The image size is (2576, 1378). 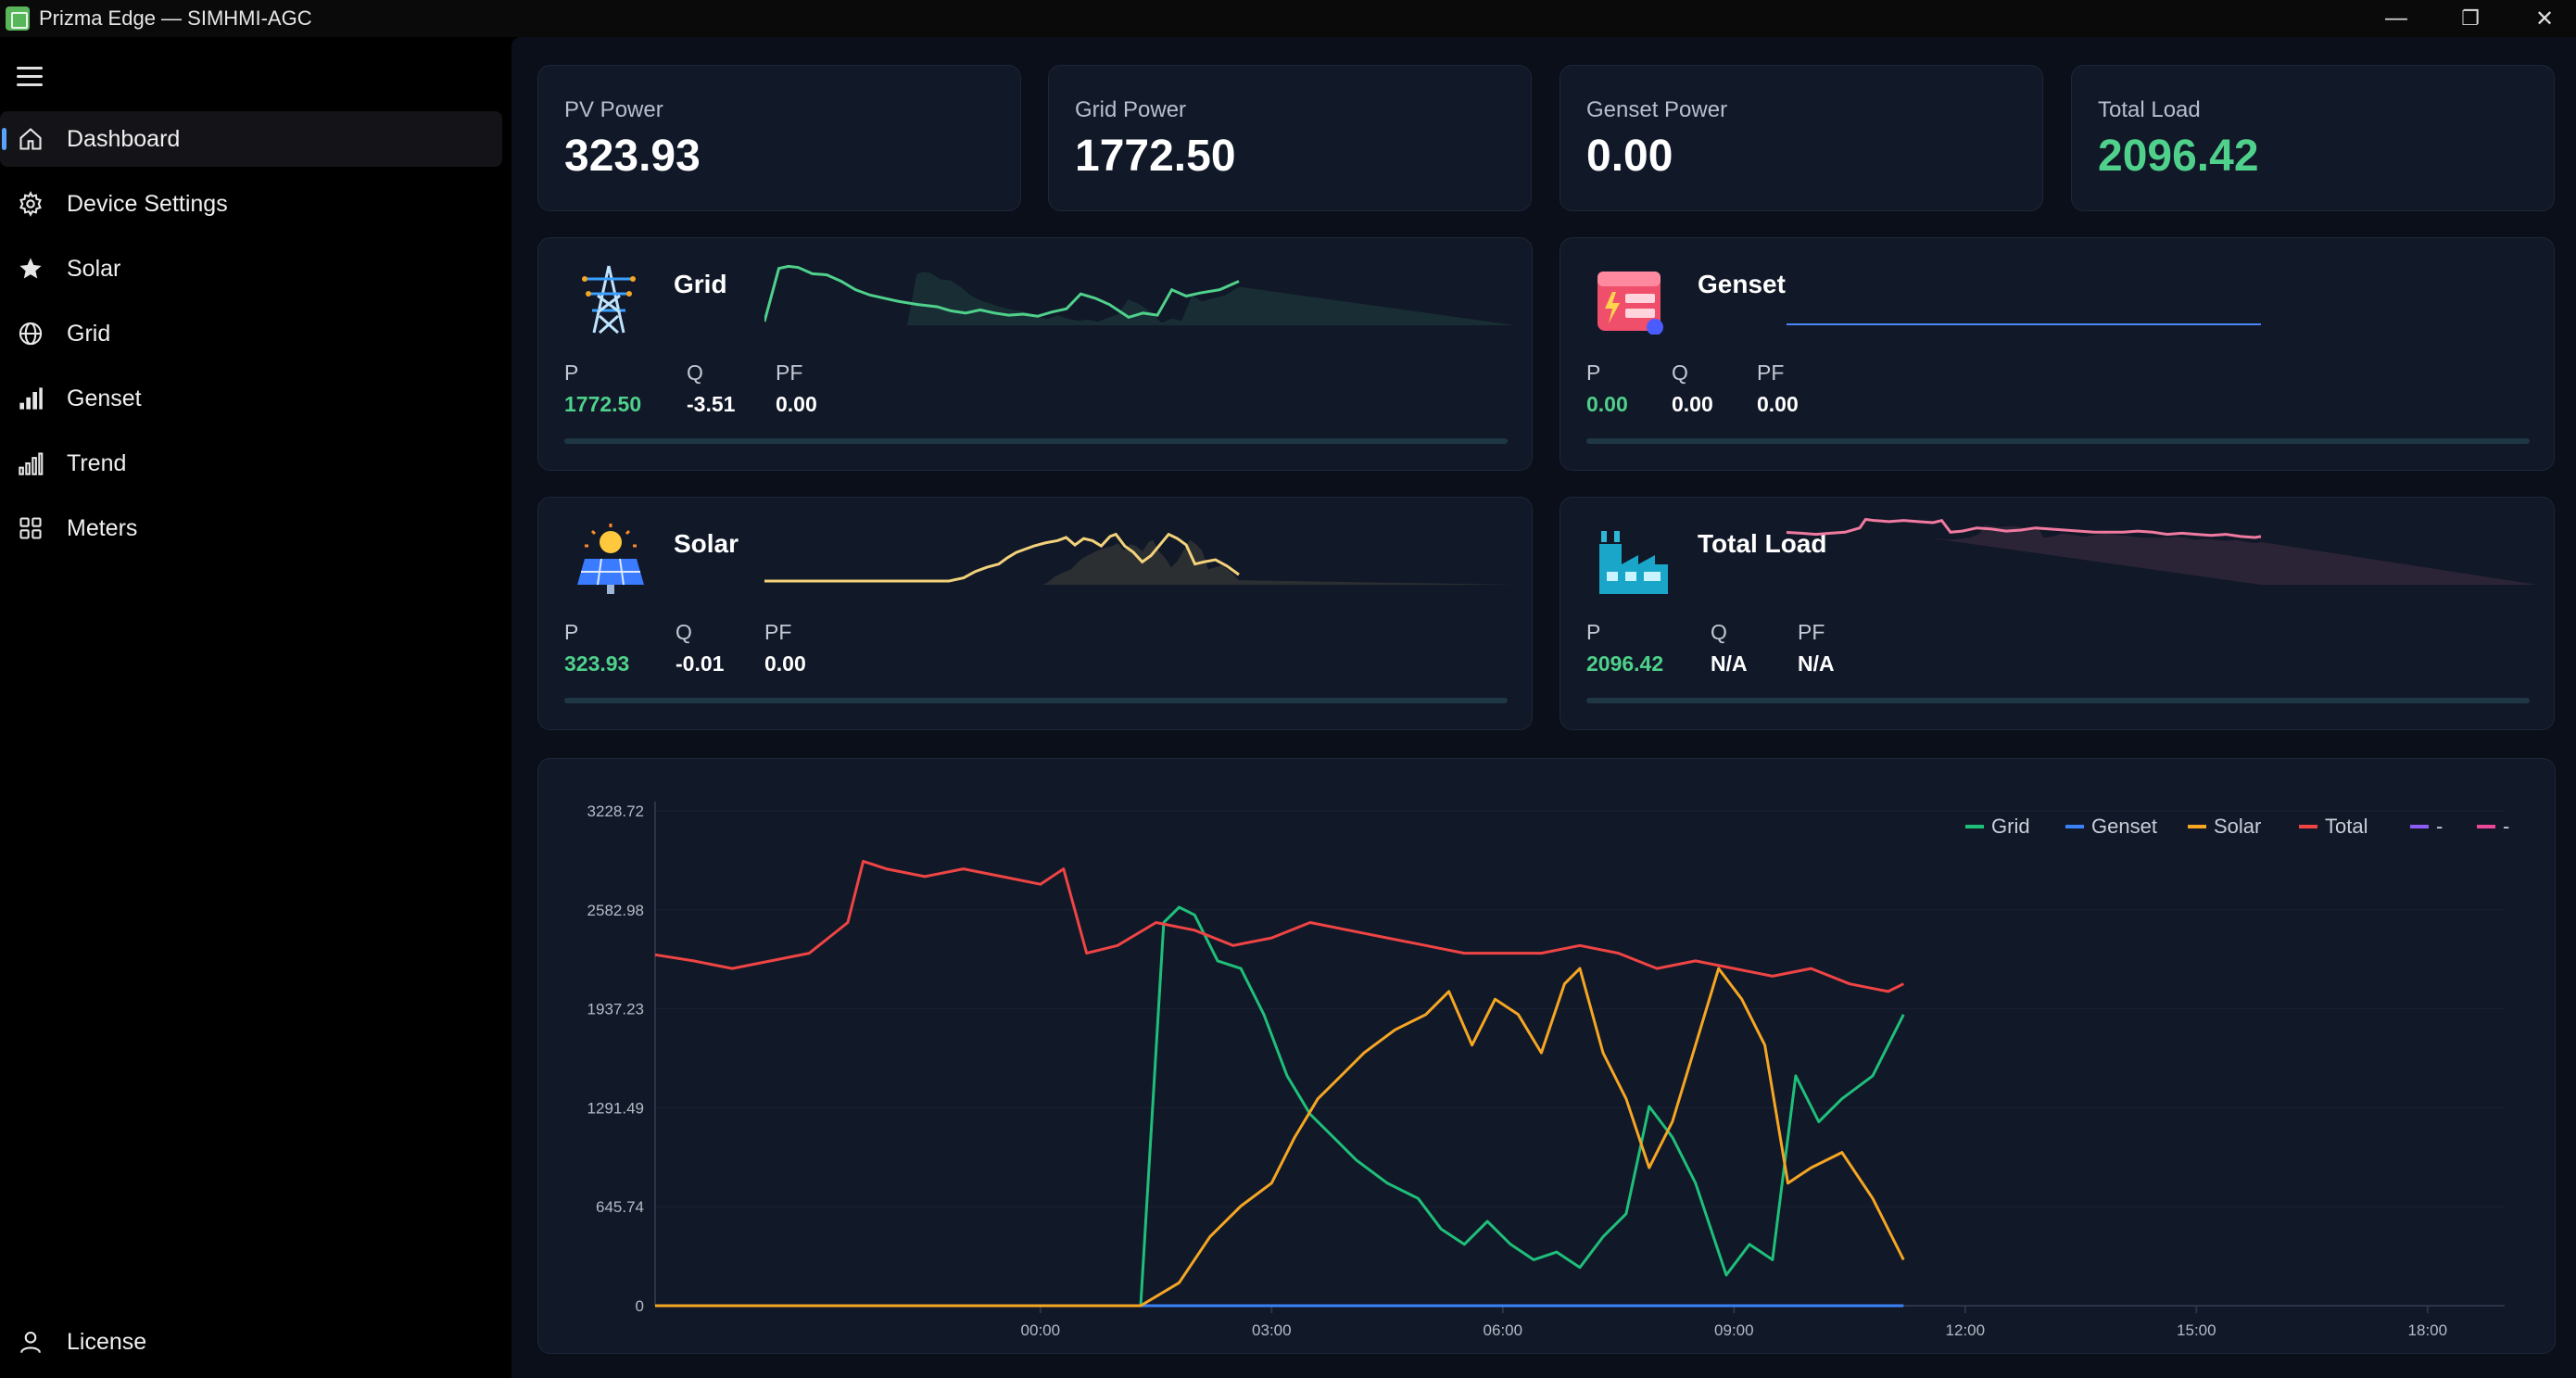 I want to click on grid-squares-icon, so click(x=31, y=528).